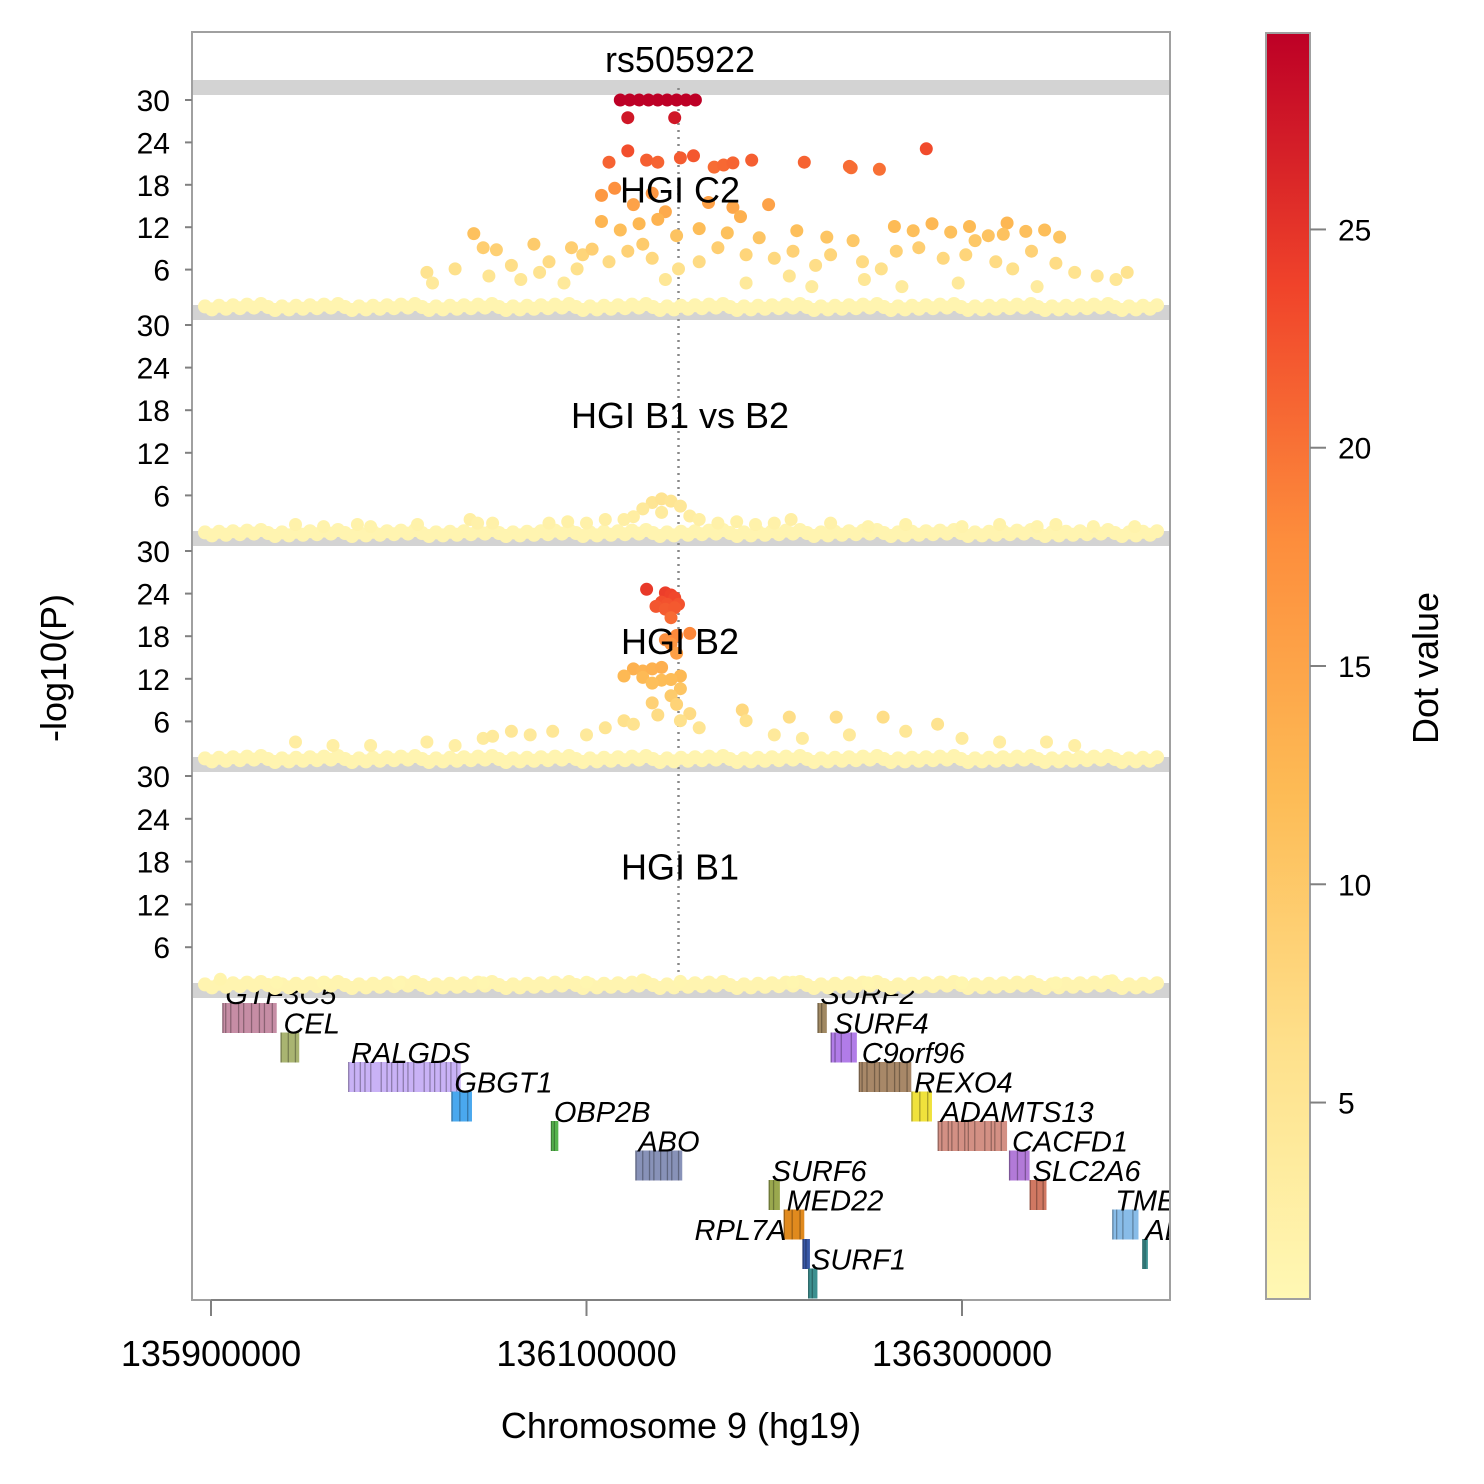 The height and width of the screenshot is (1484, 1484). Describe the element at coordinates (681, 1425) in the screenshot. I see `x-axis-label: Chromosome 9 (hg19)` at that location.